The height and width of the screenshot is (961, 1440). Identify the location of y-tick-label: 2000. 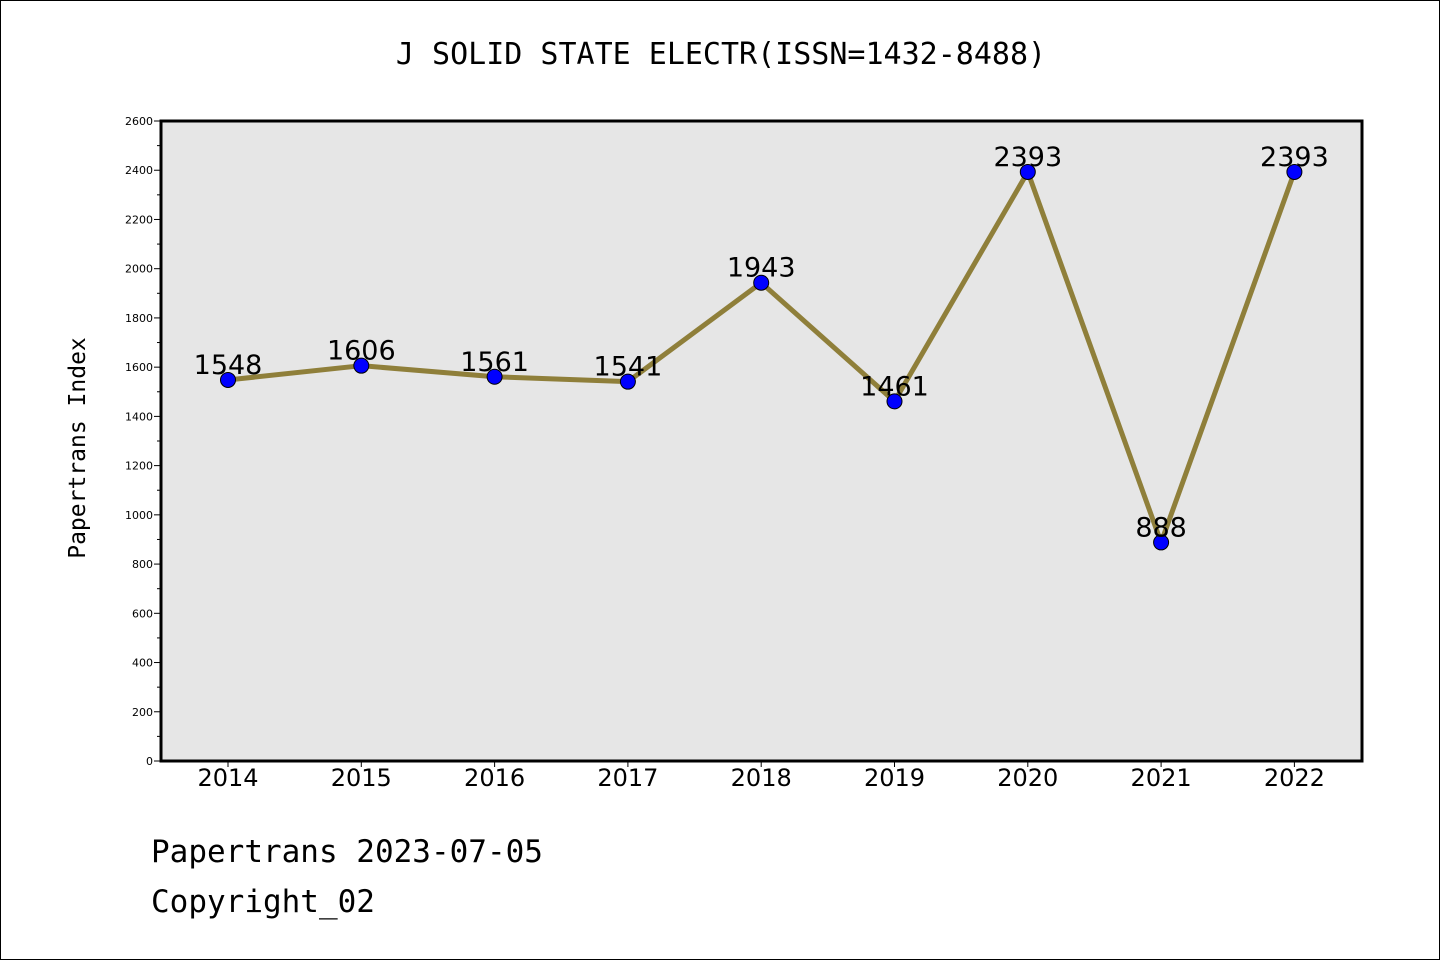
(139, 269).